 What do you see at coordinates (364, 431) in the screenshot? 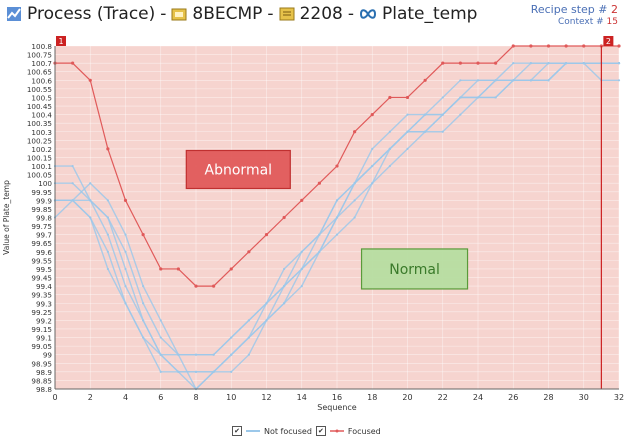
I see `legend-focused-label: Focused` at bounding box center [364, 431].